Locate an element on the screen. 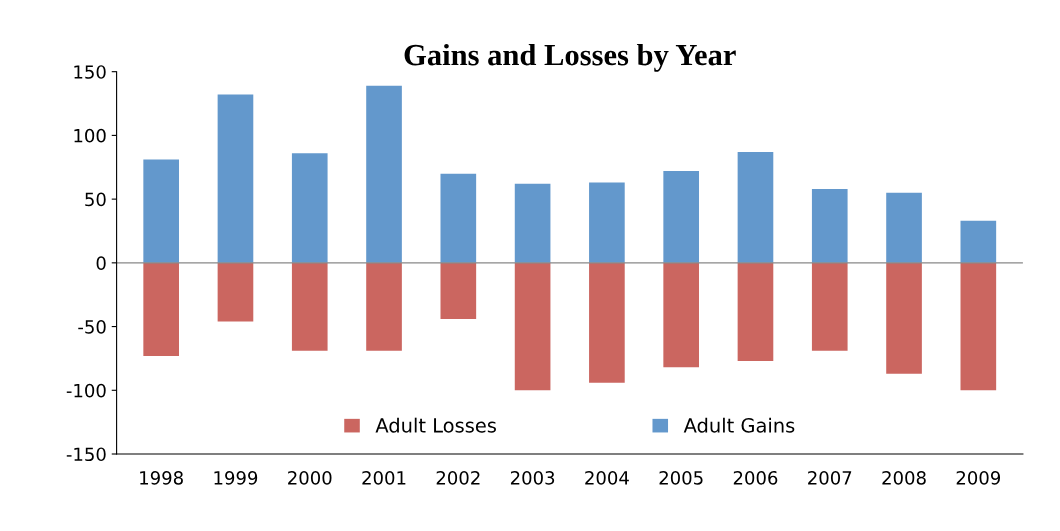 Image resolution: width=1060 pixels, height=531 pixels. chart-title: Gains and Losses by Year is located at coordinates (570, 57).